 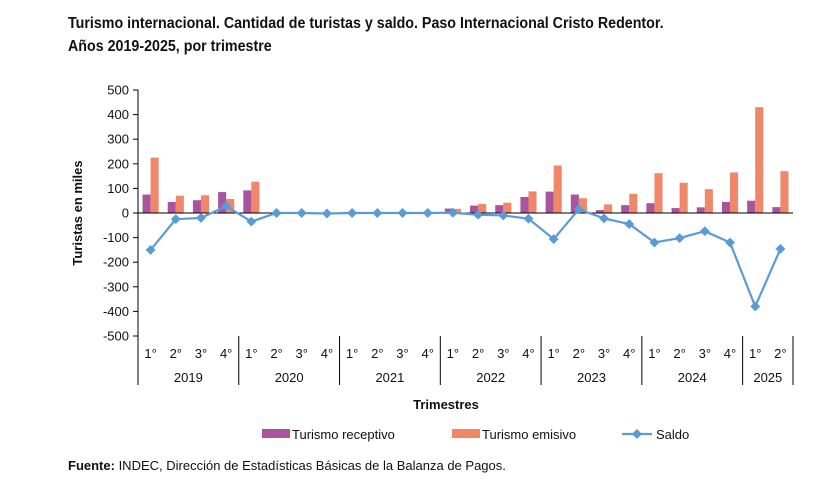 What do you see at coordinates (116, 237) in the screenshot?
I see `y-tick-label: -100` at bounding box center [116, 237].